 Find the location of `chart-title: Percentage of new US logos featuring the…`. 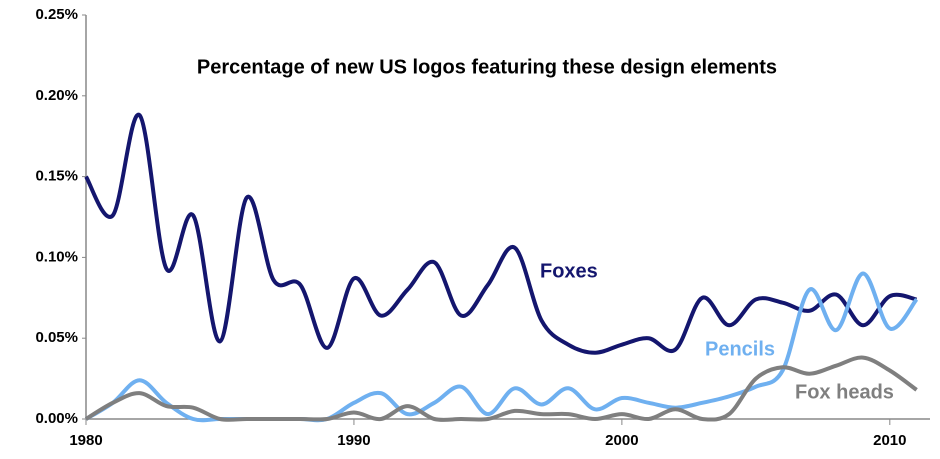

chart-title: Percentage of new US logos featuring the… is located at coordinates (487, 67).